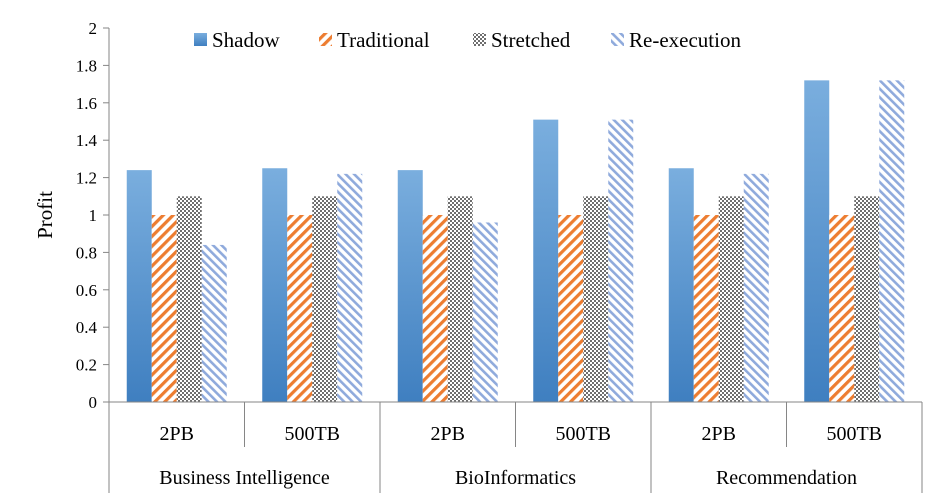  Describe the element at coordinates (87, 327) in the screenshot. I see `y-tick-label: 0.4` at that location.